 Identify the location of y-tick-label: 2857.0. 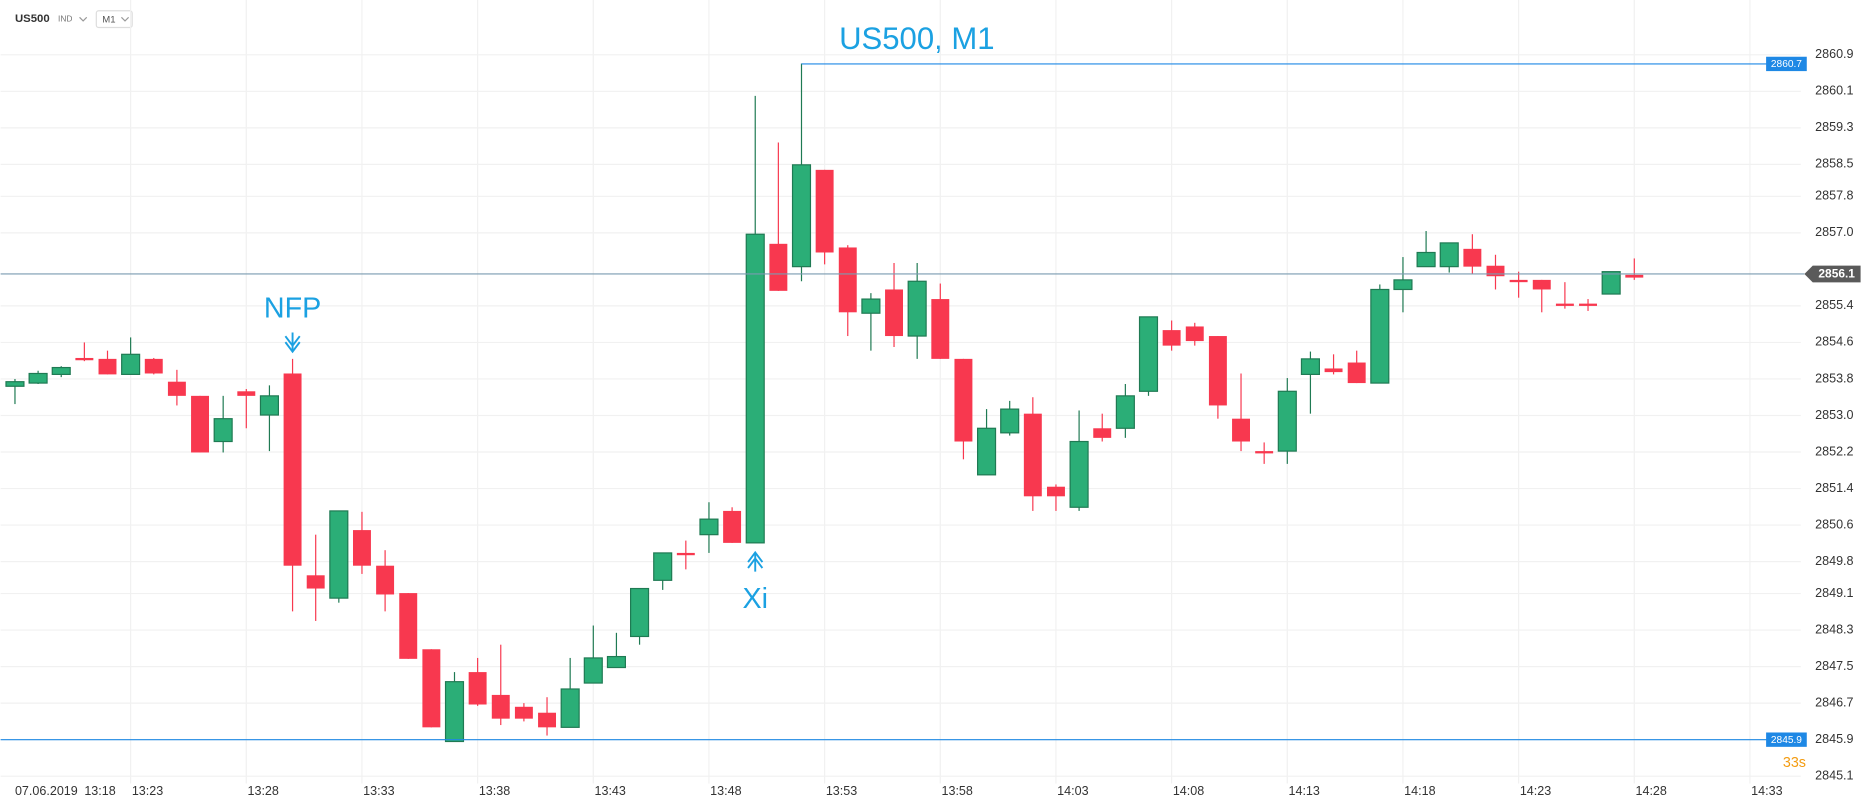
(1834, 232).